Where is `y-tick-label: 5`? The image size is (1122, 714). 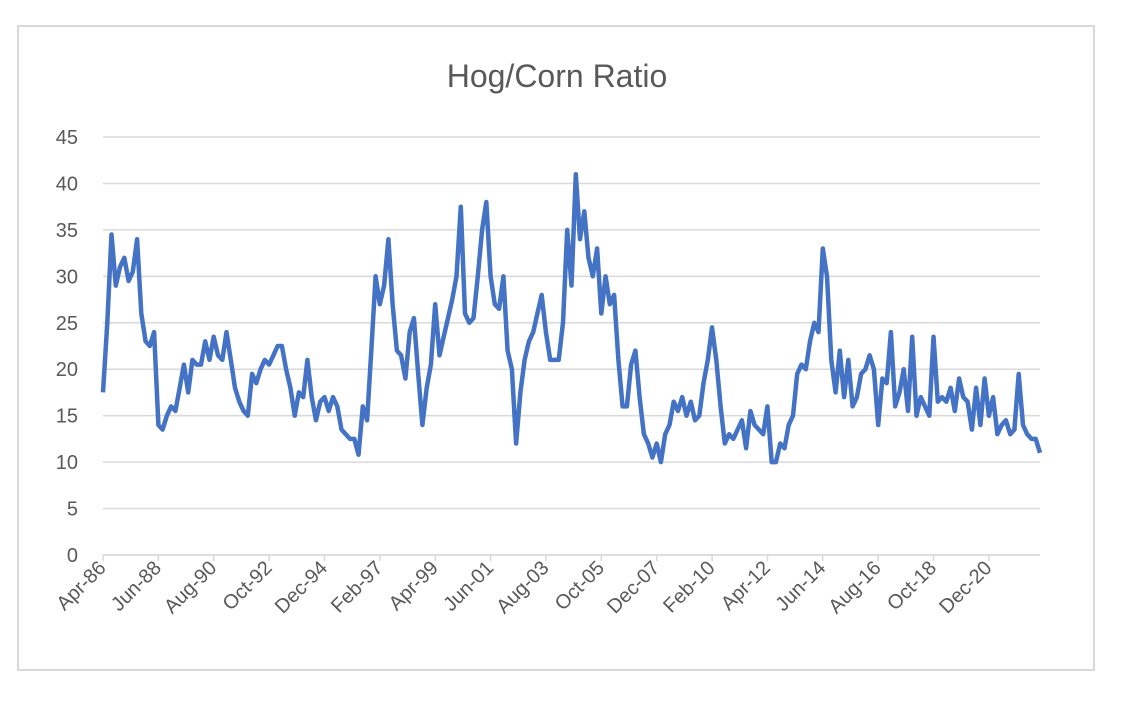
y-tick-label: 5 is located at coordinates (72, 510).